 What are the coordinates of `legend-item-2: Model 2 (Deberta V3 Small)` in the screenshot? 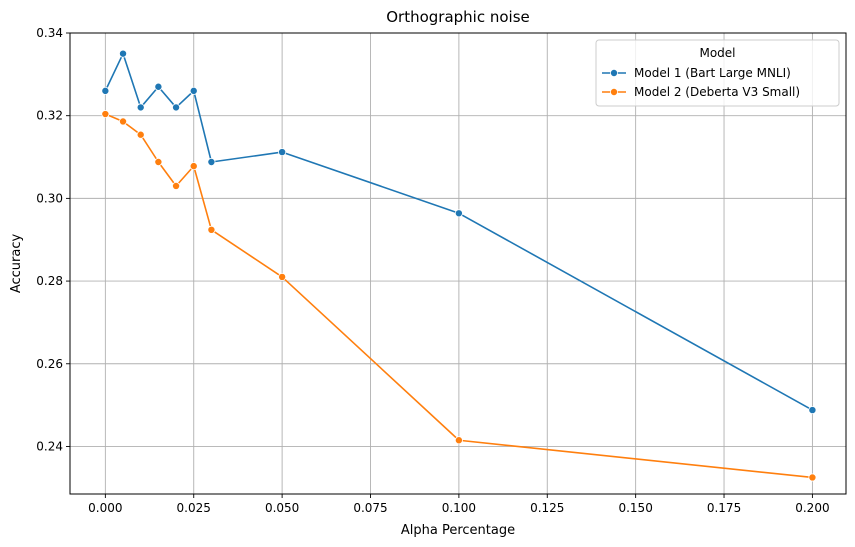 It's located at (701, 92).